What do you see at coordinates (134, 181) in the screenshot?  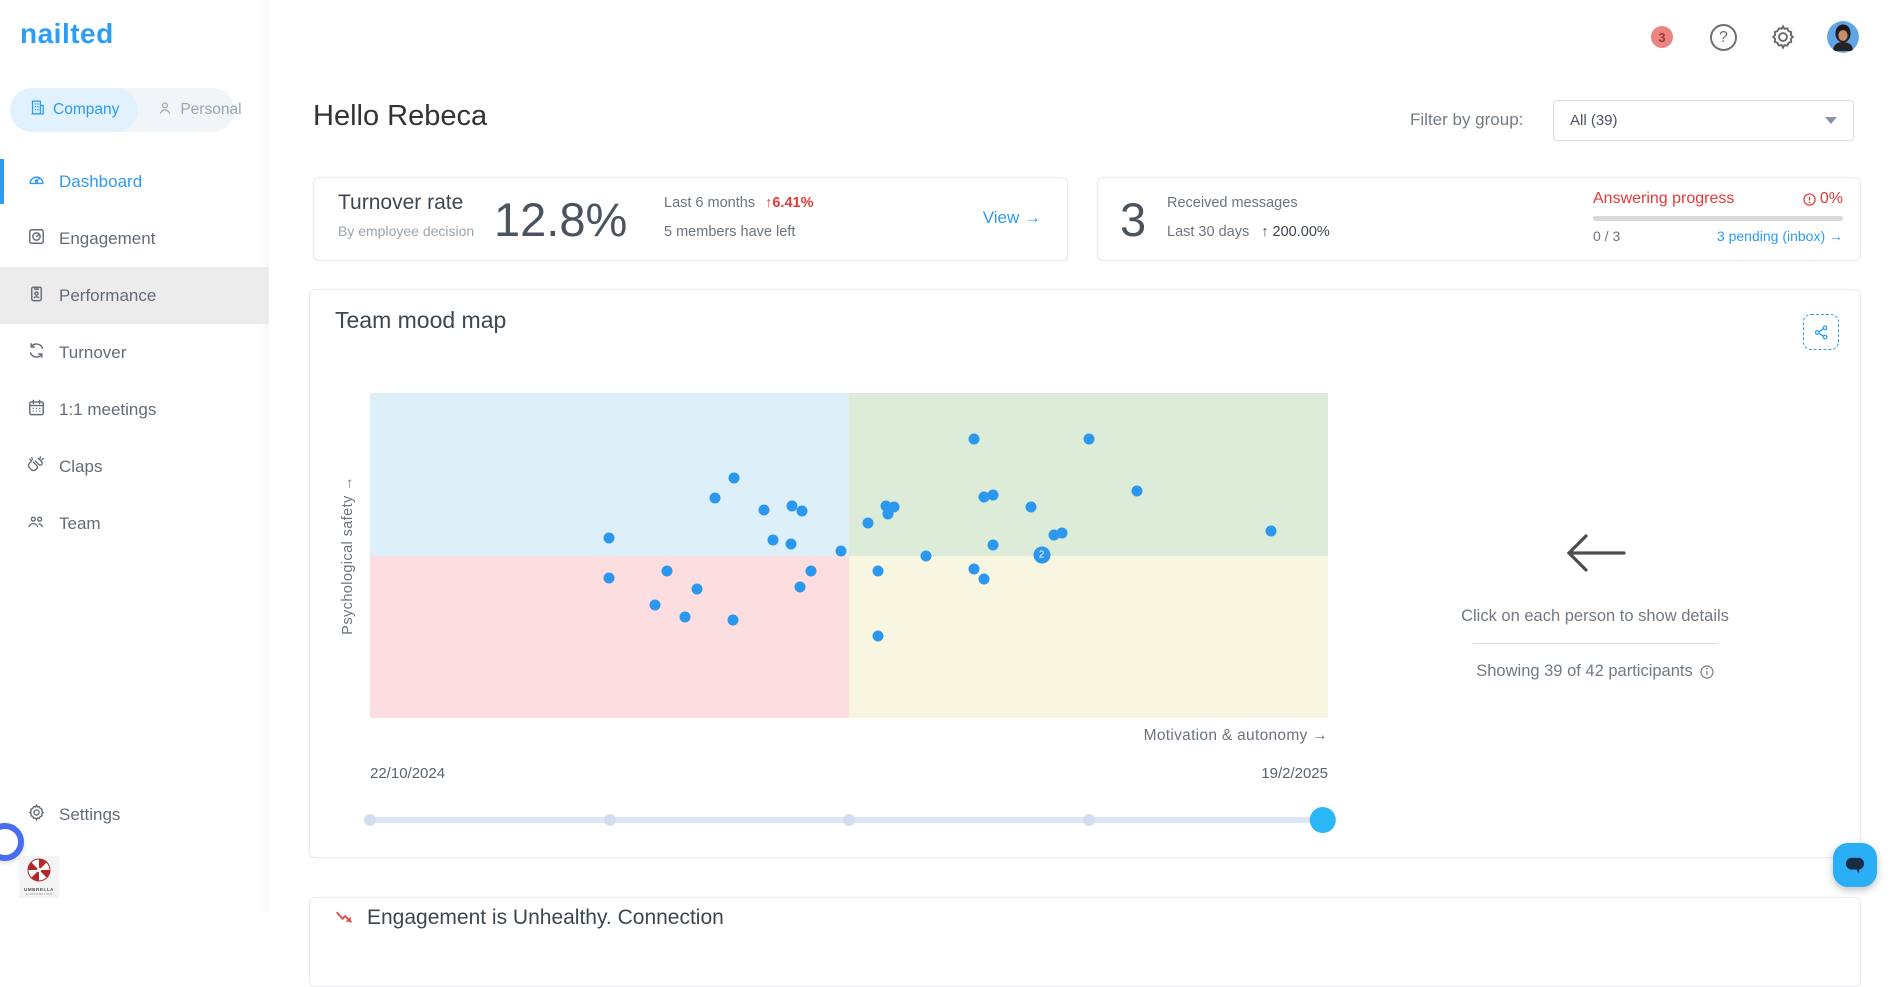 I see `sidebar-item-dashboard: Dashboard` at bounding box center [134, 181].